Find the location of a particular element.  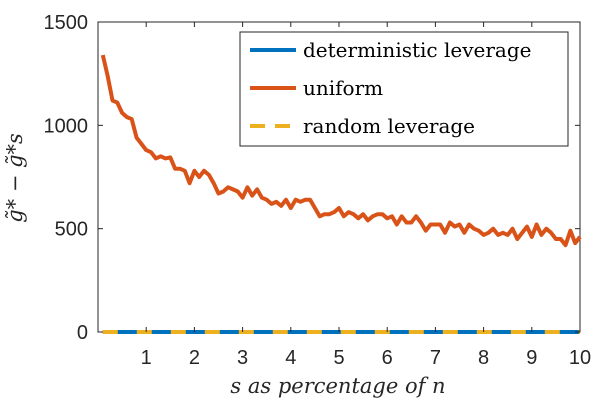

y-tick-label: 0 is located at coordinates (82, 333).